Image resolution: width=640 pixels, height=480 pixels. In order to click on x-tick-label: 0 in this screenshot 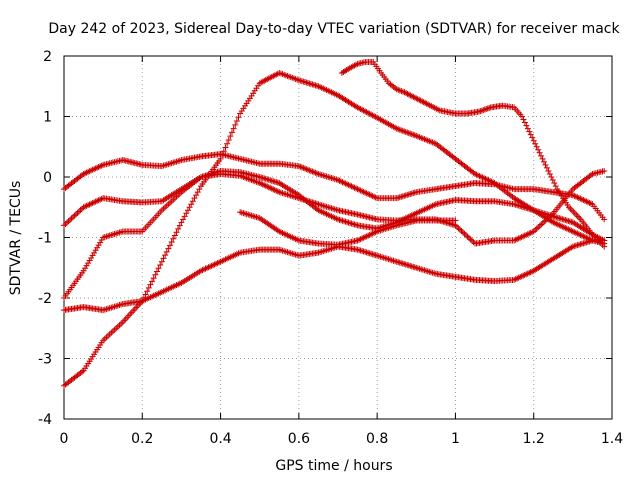, I will do `click(64, 439)`.